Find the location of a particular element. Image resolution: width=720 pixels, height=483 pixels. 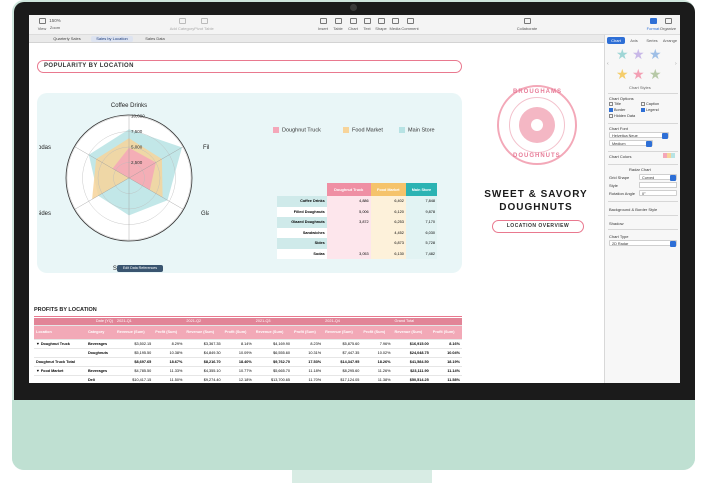

chart-button: Chart is located at coordinates (353, 24).